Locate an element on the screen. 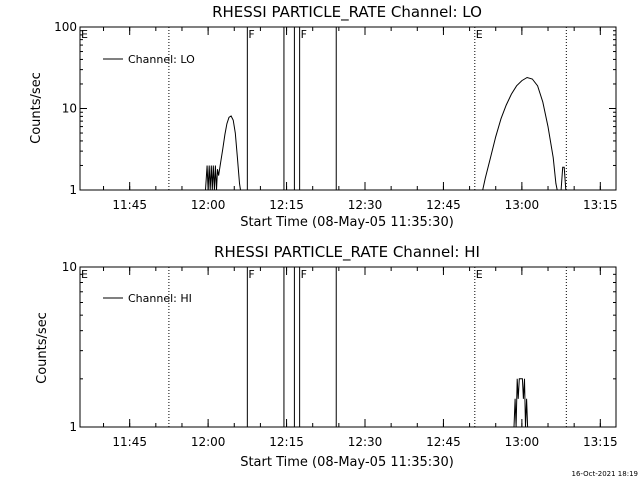  lo-y-axis-label: Counts/sec is located at coordinates (36, 108).